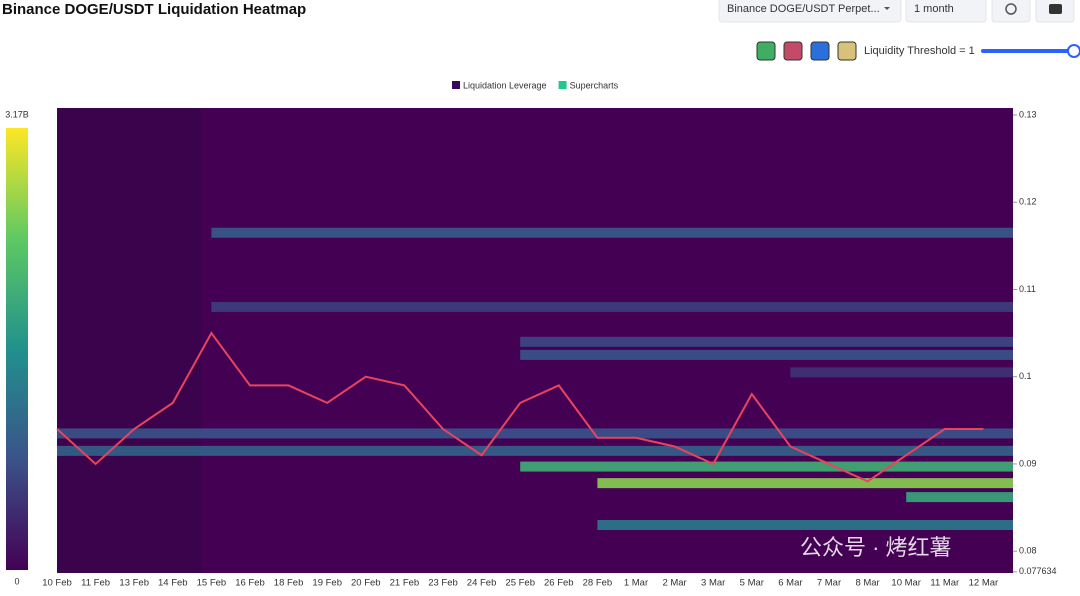 Image resolution: width=1080 pixels, height=596 pixels. What do you see at coordinates (790, 583) in the screenshot?
I see `x-tick-label: 6 Mar` at bounding box center [790, 583].